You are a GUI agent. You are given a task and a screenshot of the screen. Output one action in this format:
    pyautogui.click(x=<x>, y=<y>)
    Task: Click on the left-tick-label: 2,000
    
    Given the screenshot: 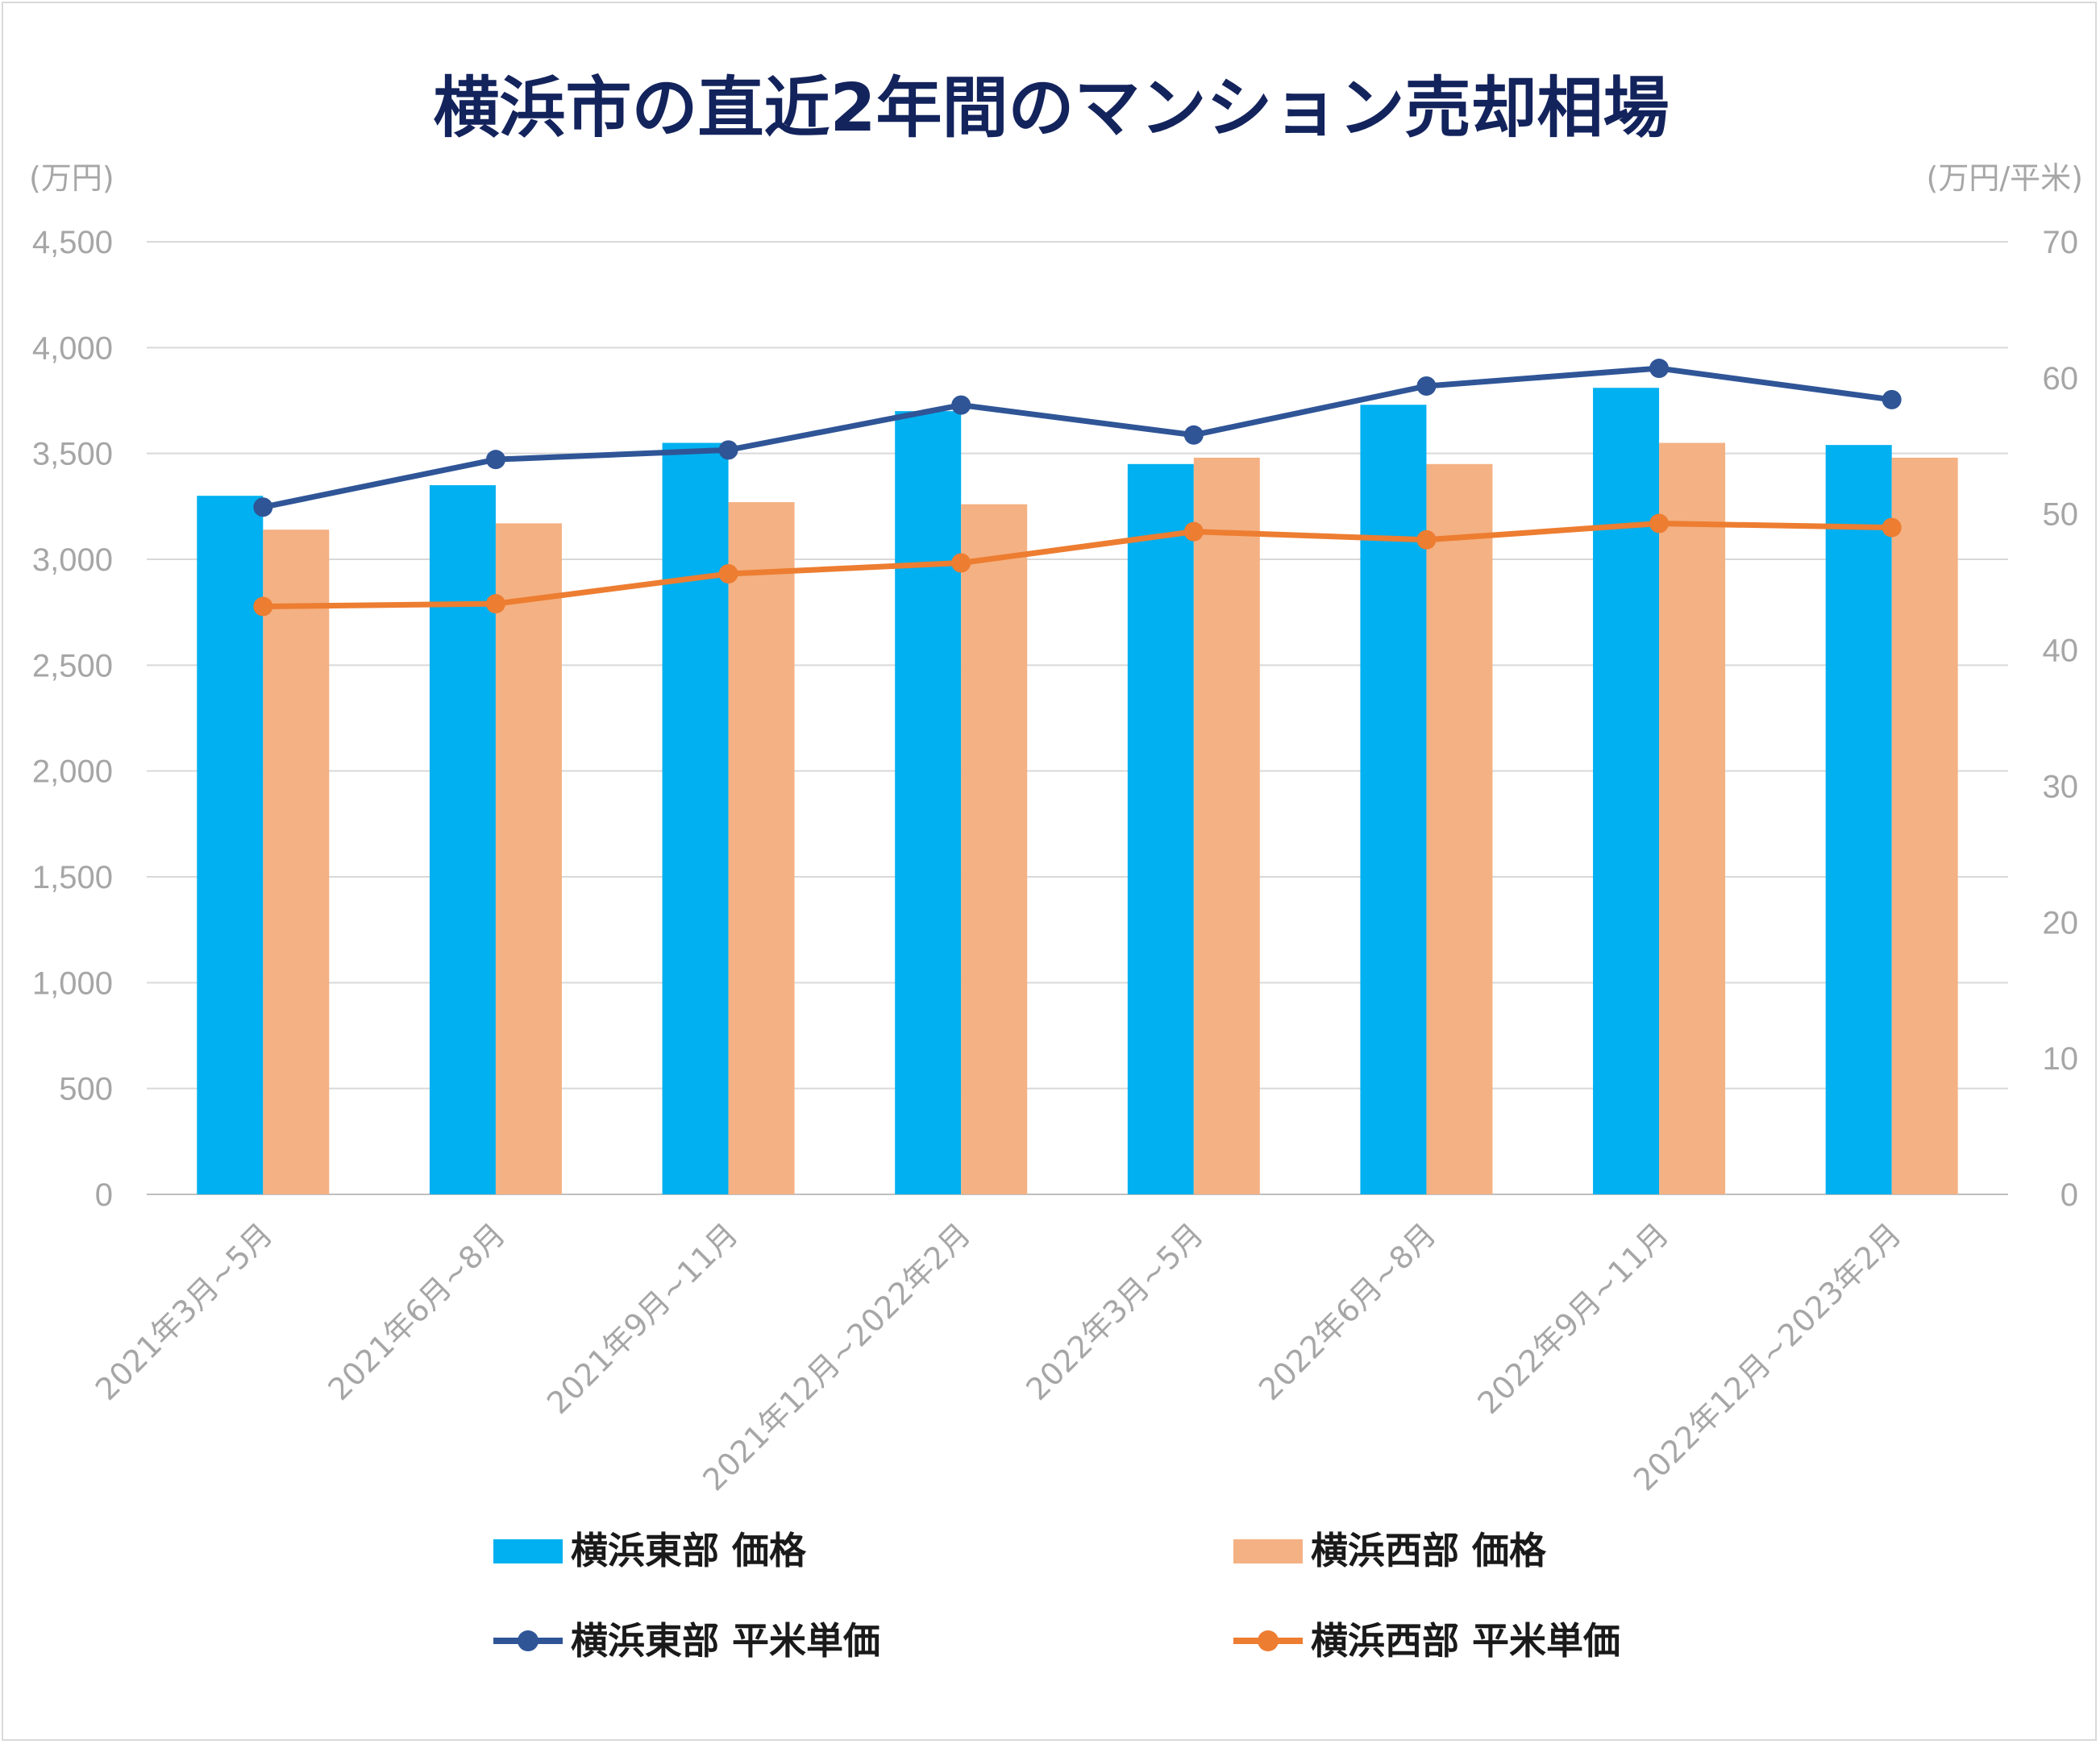 What is the action you would take?
    pyautogui.click(x=72, y=772)
    